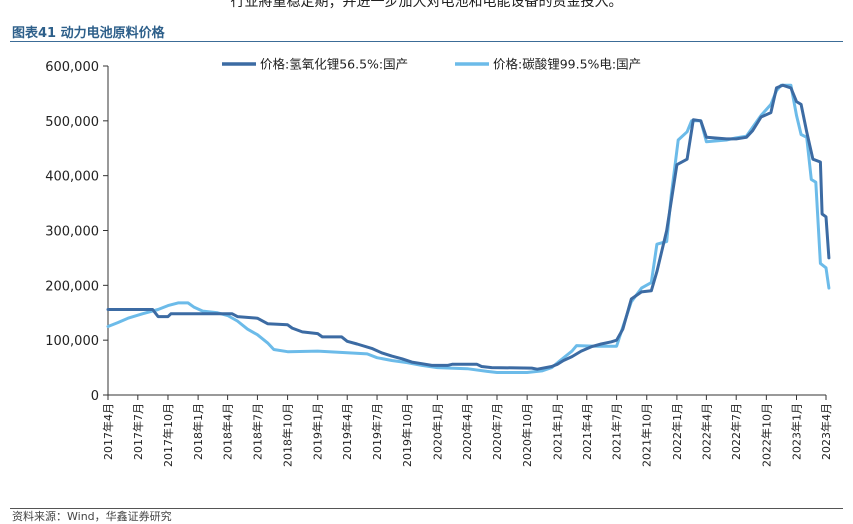 This screenshot has height=524, width=853. Describe the element at coordinates (426, 5) in the screenshot. I see `preceding-paragraph-text: 行业將重稳定期；并进一步加大对电池和电能设备的资金投入。` at that location.